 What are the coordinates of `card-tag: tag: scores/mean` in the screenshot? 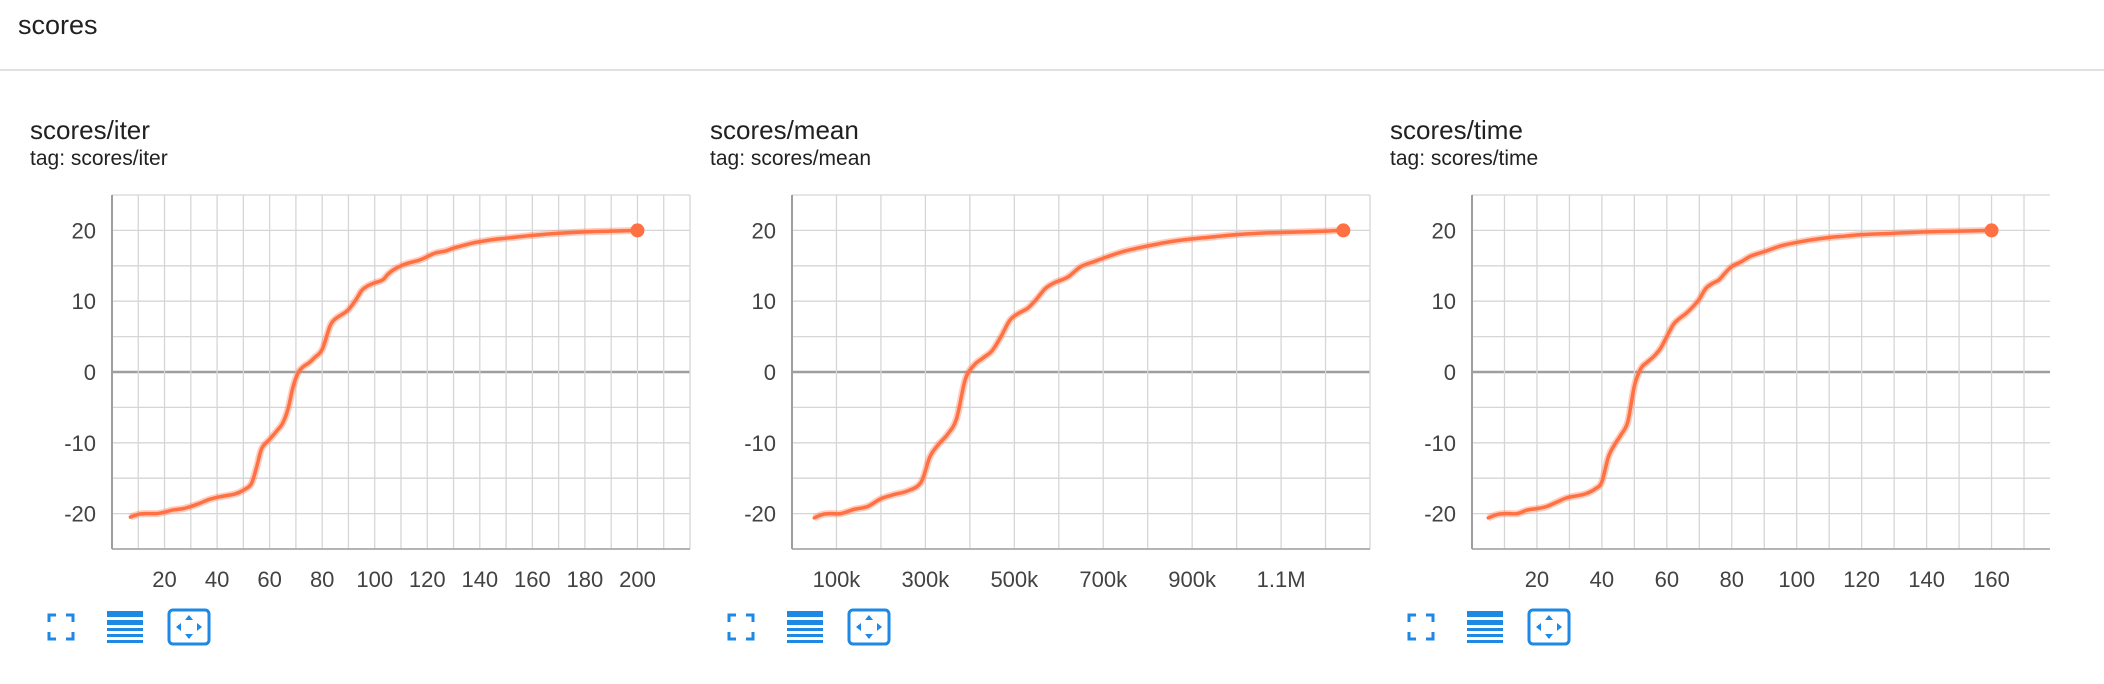 It's located at (791, 158).